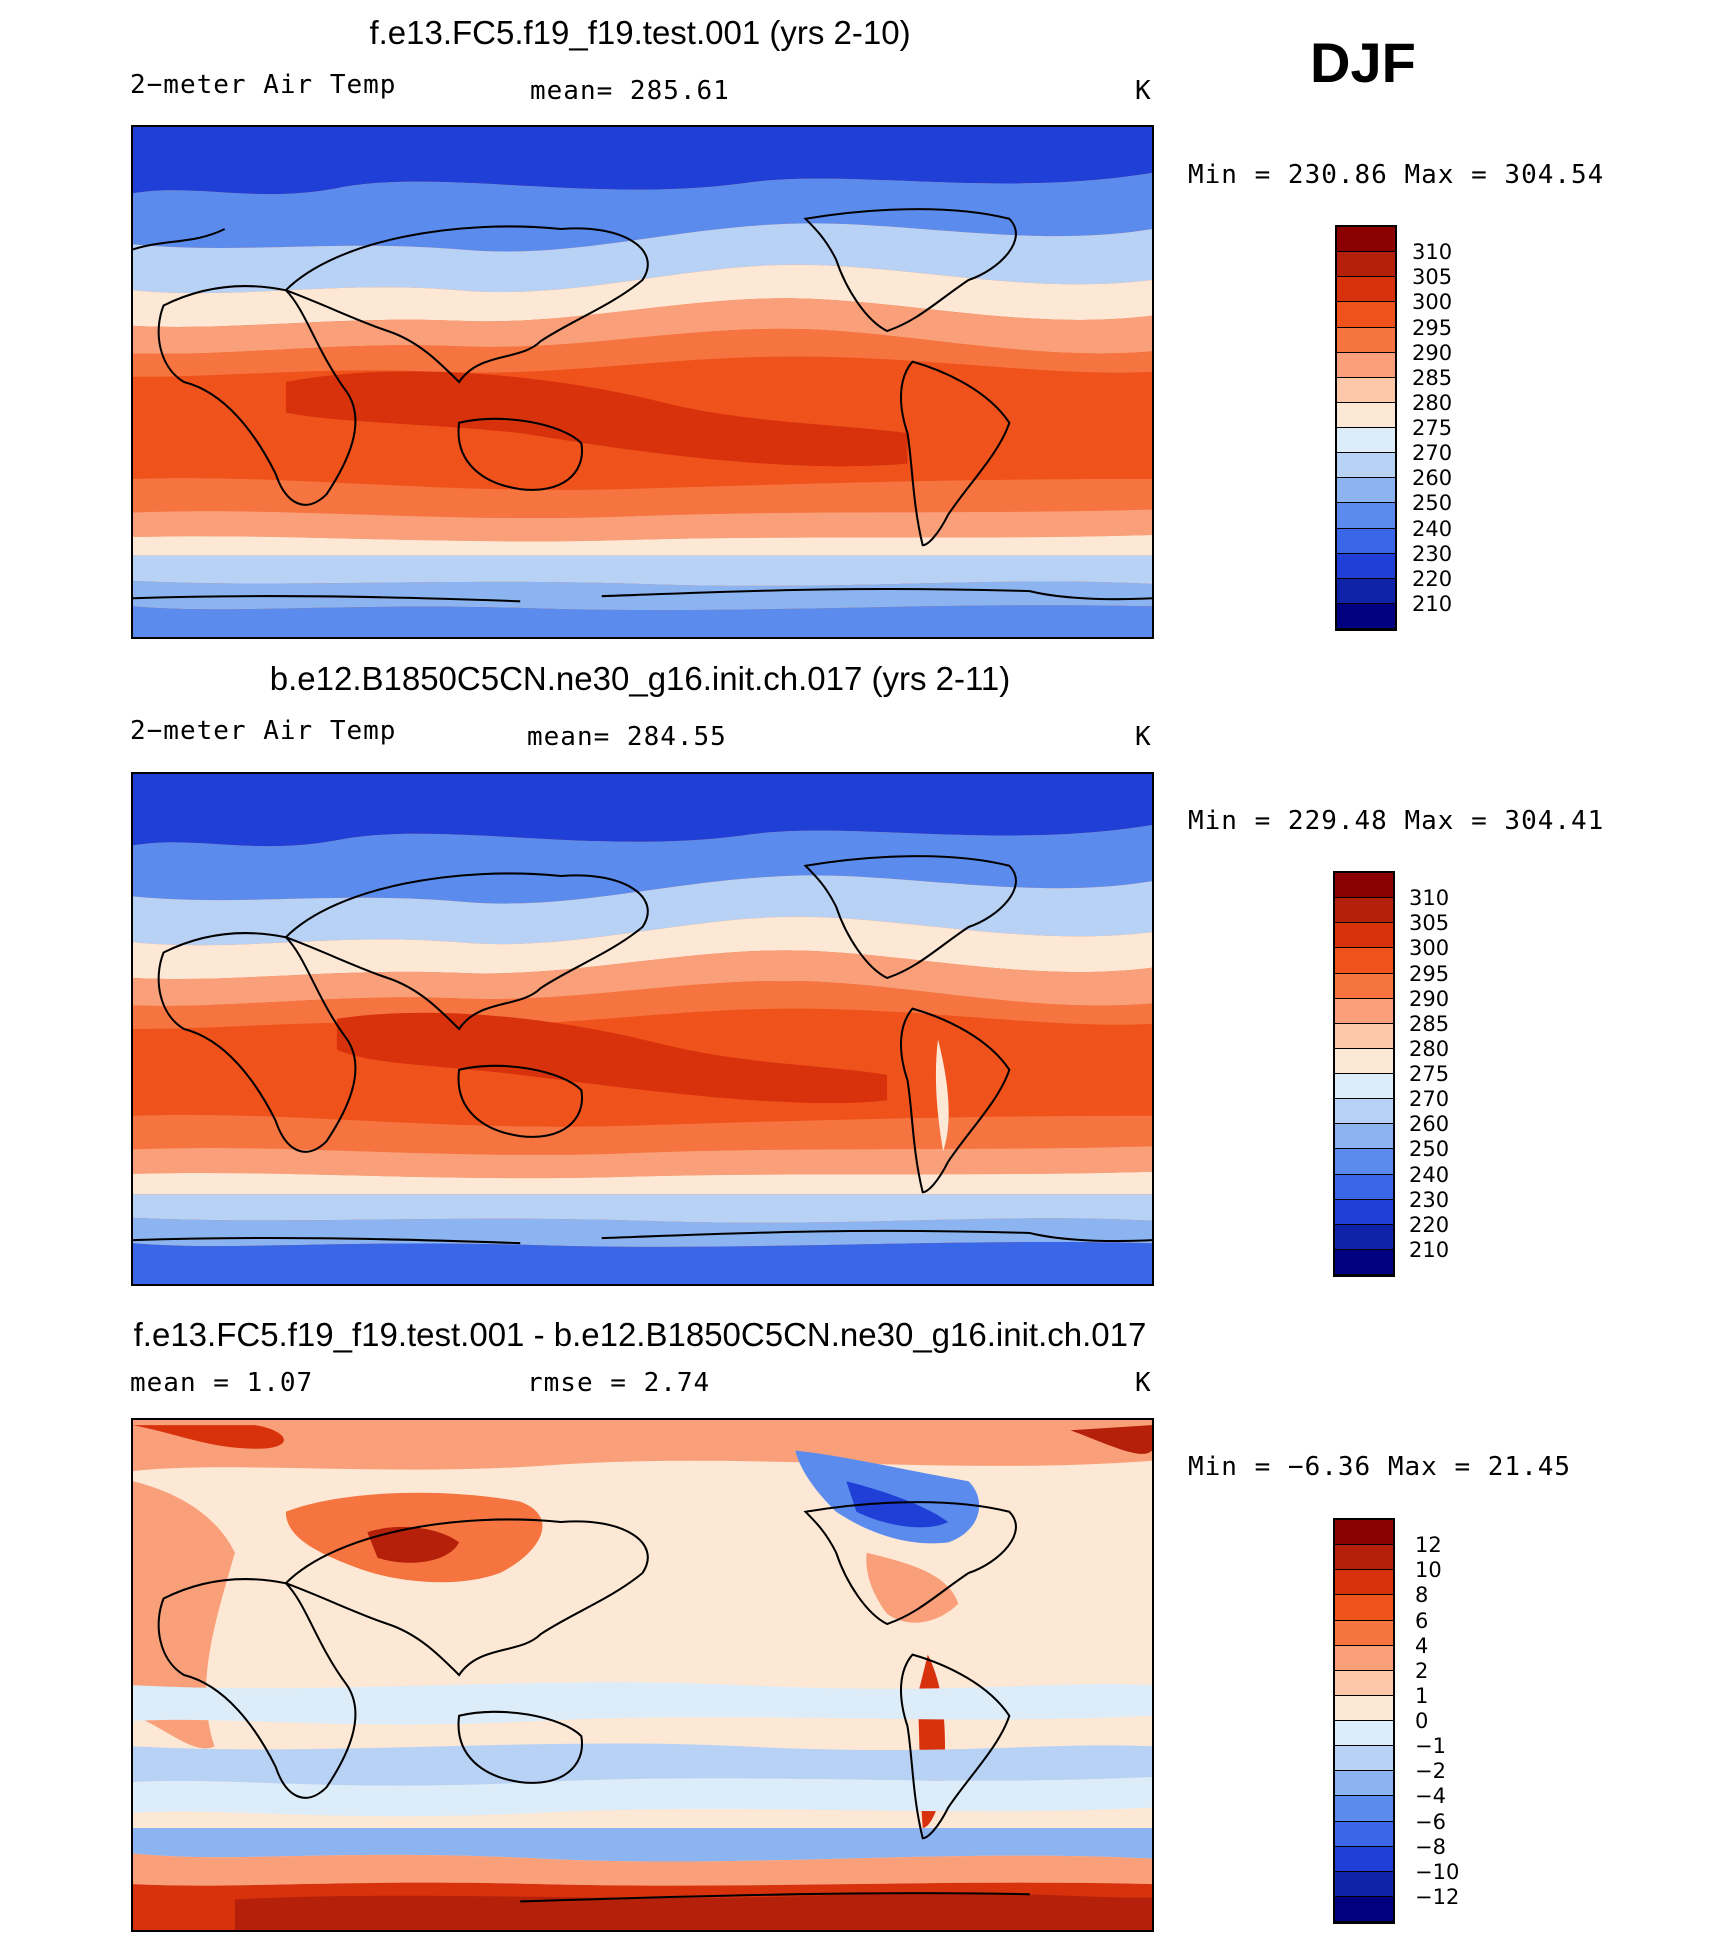  I want to click on panel-1-colorbar-tick-label: 275, so click(1432, 428).